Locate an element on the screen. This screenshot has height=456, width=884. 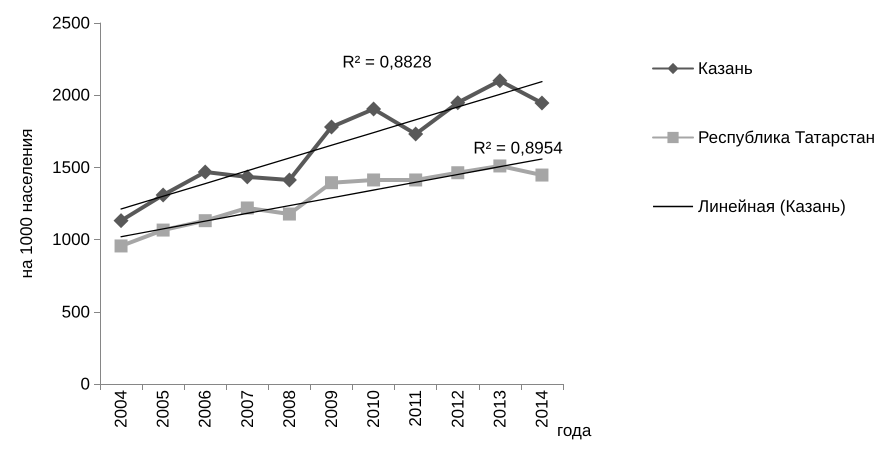
y-tick-label: 2500 is located at coordinates (71, 23).